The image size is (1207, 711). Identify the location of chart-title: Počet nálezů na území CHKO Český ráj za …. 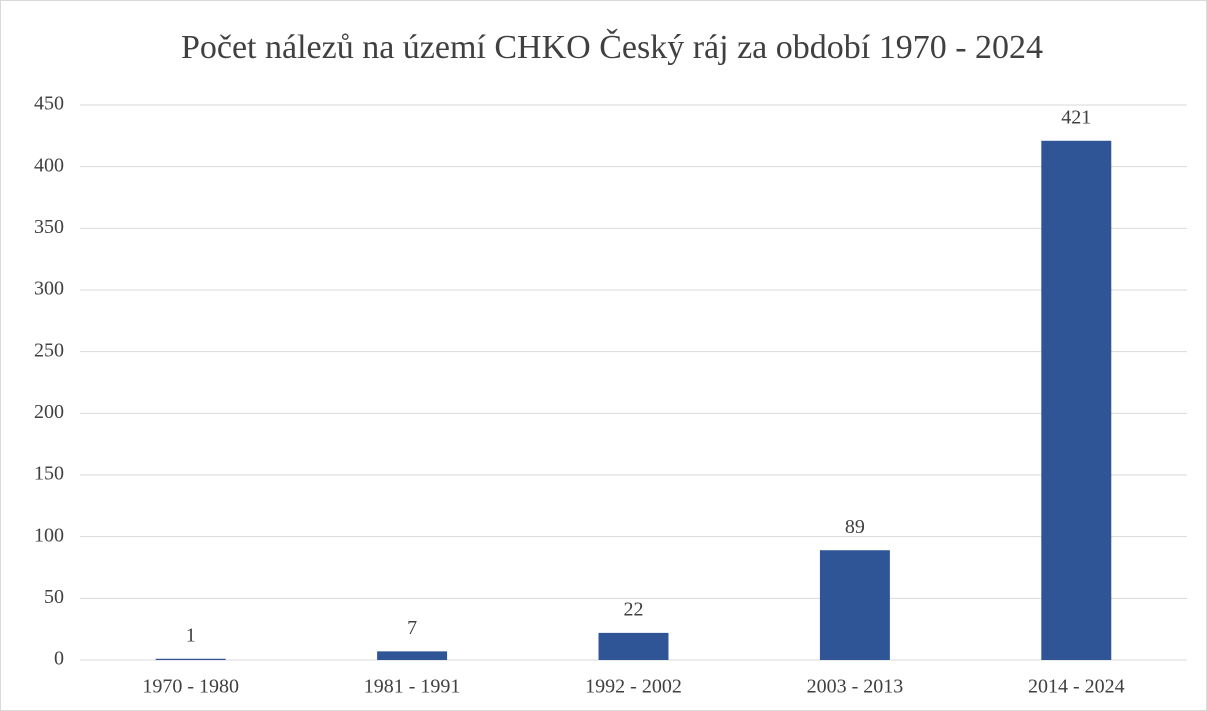
(612, 47).